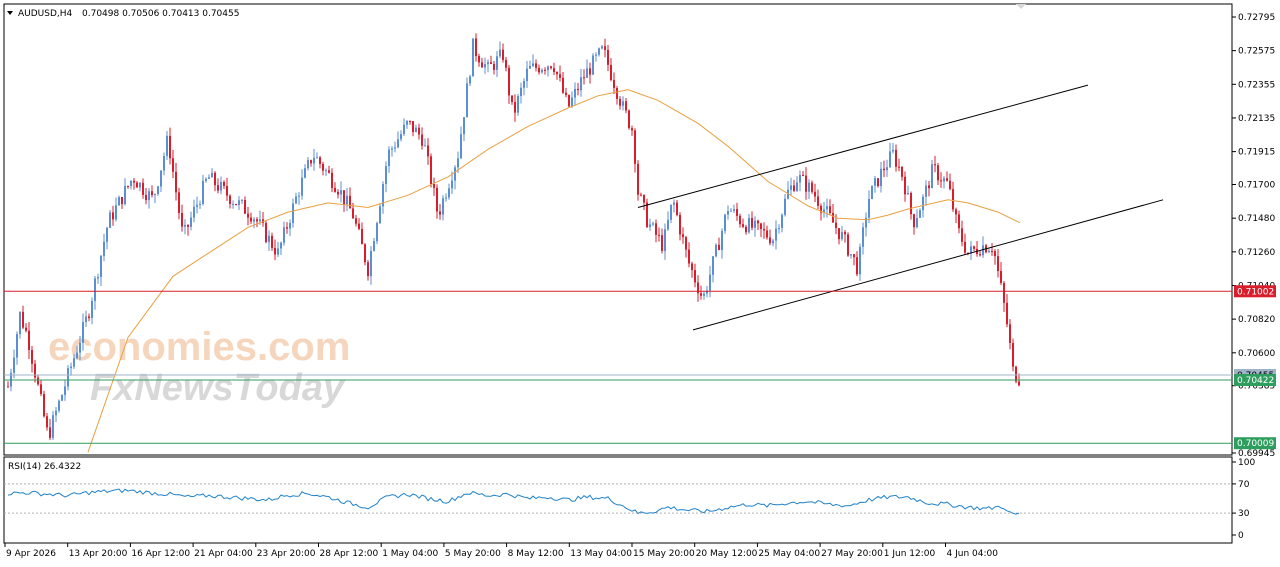  I want to click on watermark: economies.com FxNewsToday, so click(199, 367).